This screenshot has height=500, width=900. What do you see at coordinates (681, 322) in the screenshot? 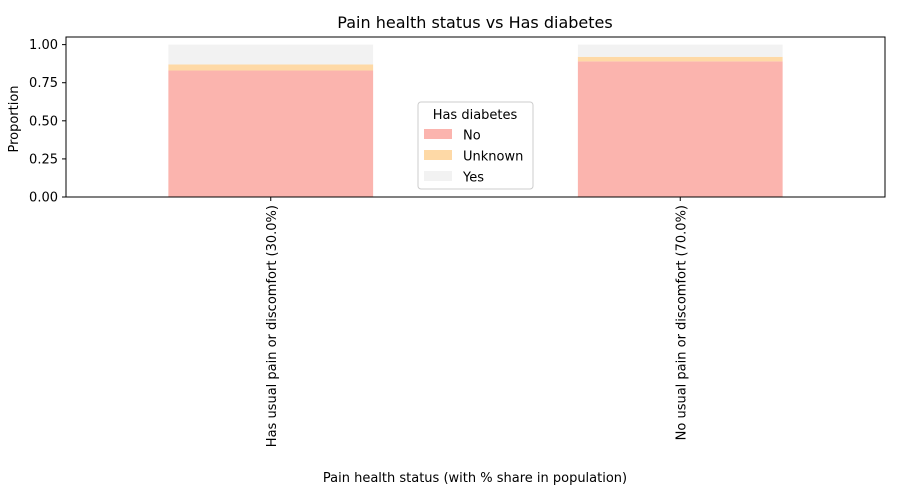
I see `x-tick-label: No usual pain or discomfort (70.0%)` at bounding box center [681, 322].